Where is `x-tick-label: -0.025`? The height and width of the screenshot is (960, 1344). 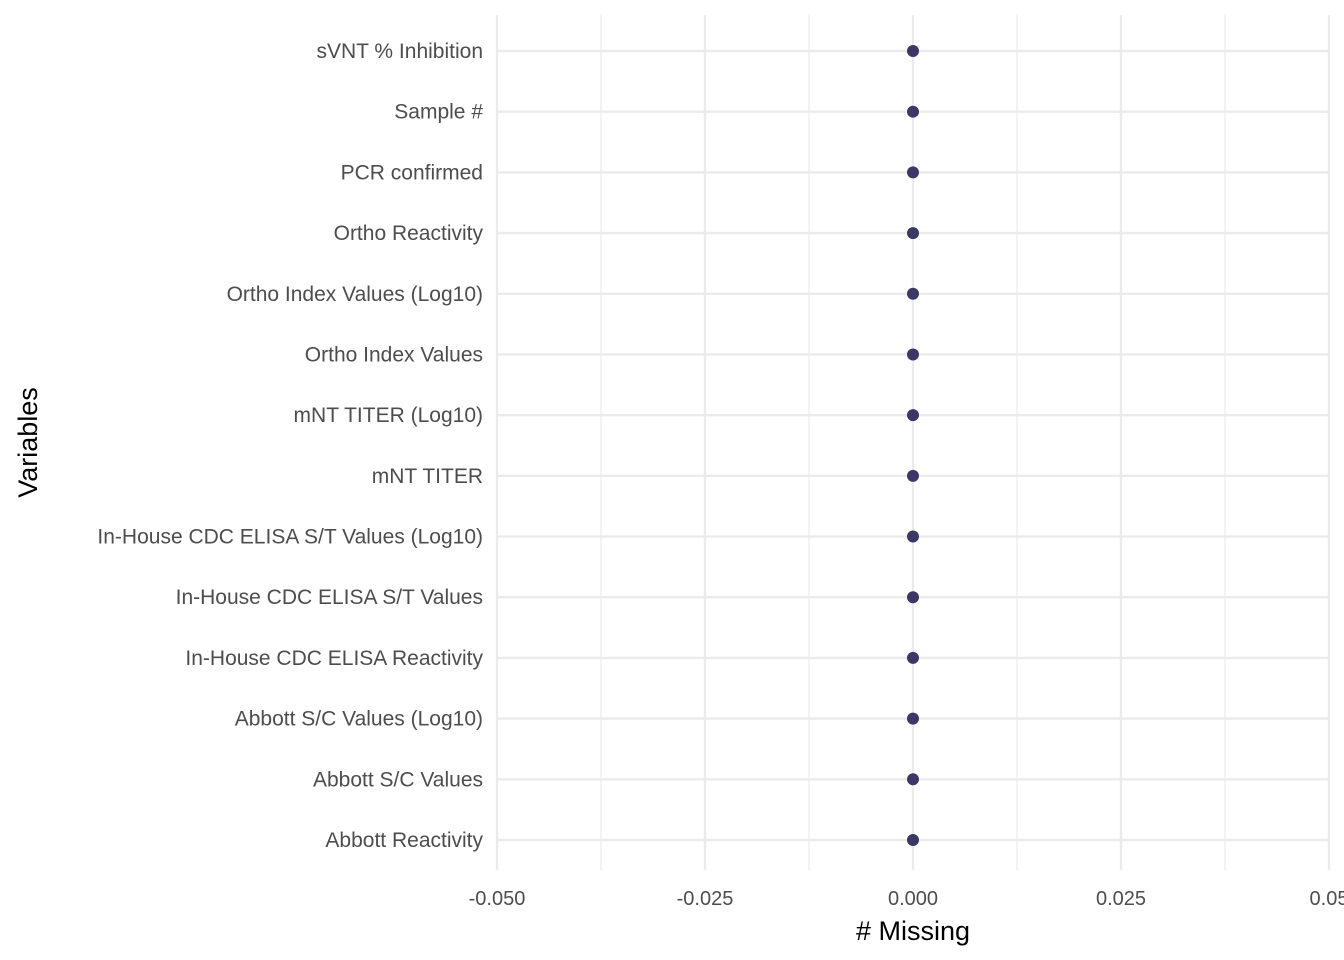
x-tick-label: -0.025 is located at coordinates (705, 899).